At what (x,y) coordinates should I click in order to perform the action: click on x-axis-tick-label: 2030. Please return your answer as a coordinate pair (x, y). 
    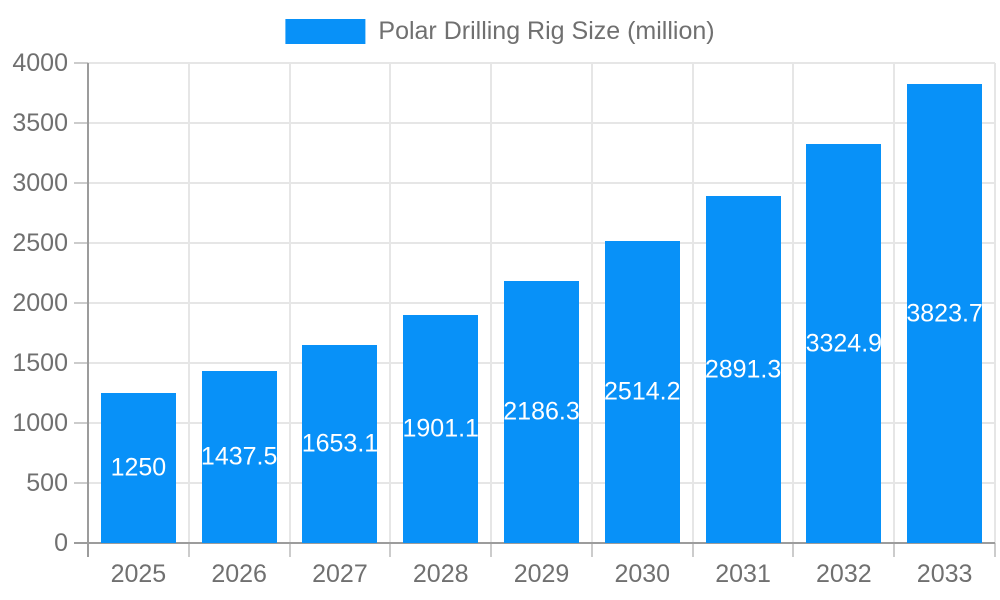
    Looking at the image, I should click on (642, 574).